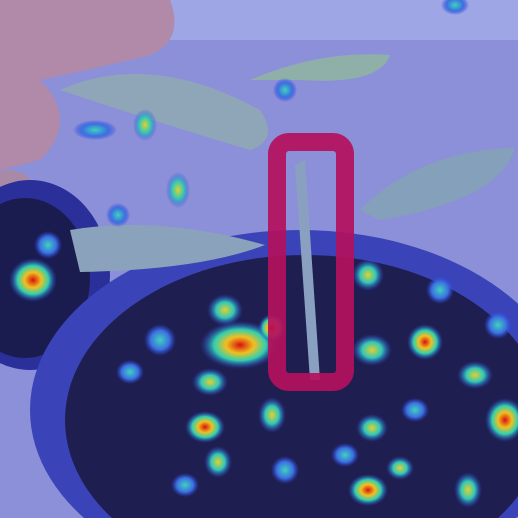 Image resolution: width=518 pixels, height=518 pixels. I want to click on hand, so click(87, 85).